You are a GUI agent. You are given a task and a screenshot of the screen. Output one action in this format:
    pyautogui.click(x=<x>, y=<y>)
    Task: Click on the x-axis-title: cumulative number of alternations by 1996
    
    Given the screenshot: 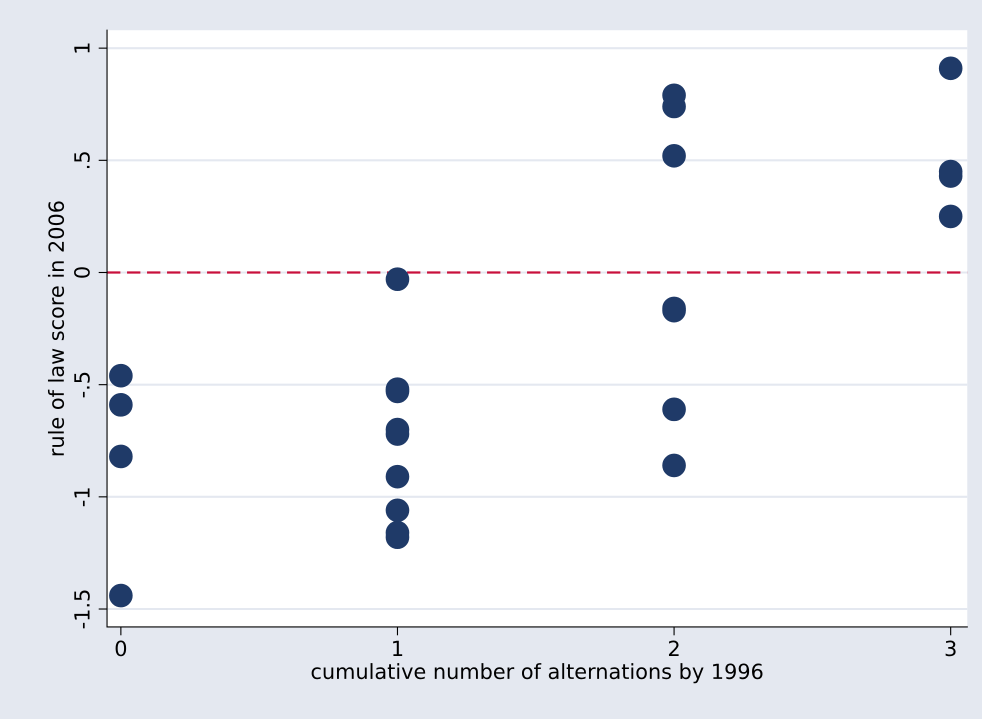 What is the action you would take?
    pyautogui.click(x=537, y=673)
    